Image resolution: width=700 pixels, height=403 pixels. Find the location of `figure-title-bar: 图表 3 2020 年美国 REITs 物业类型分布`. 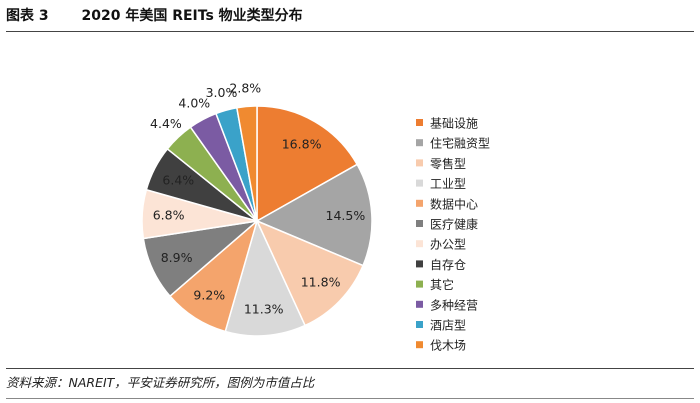

figure-title-bar: 图表 3 2020 年美国 REITs 物业类型分布 is located at coordinates (154, 16).